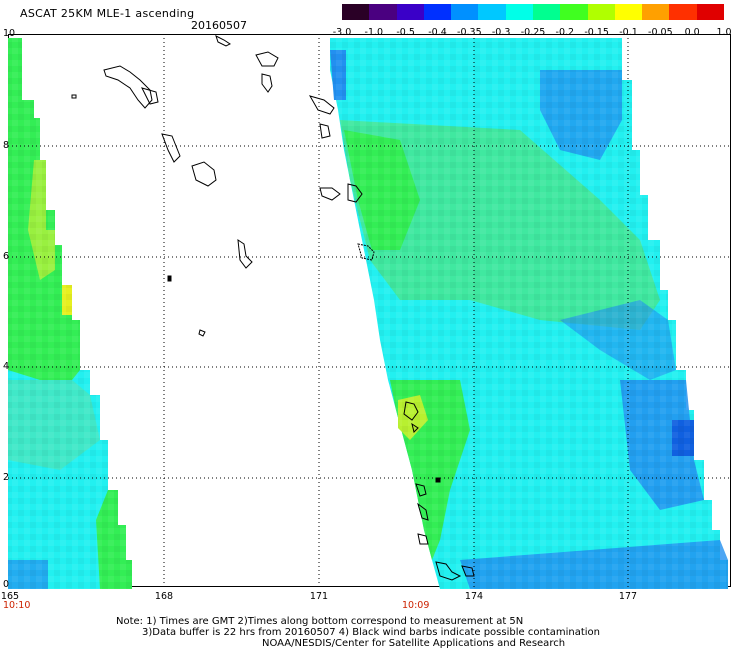 Image resolution: width=740 pixels, height=650 pixels. I want to click on colorbar-tick-label: -0.05, so click(660, 32).